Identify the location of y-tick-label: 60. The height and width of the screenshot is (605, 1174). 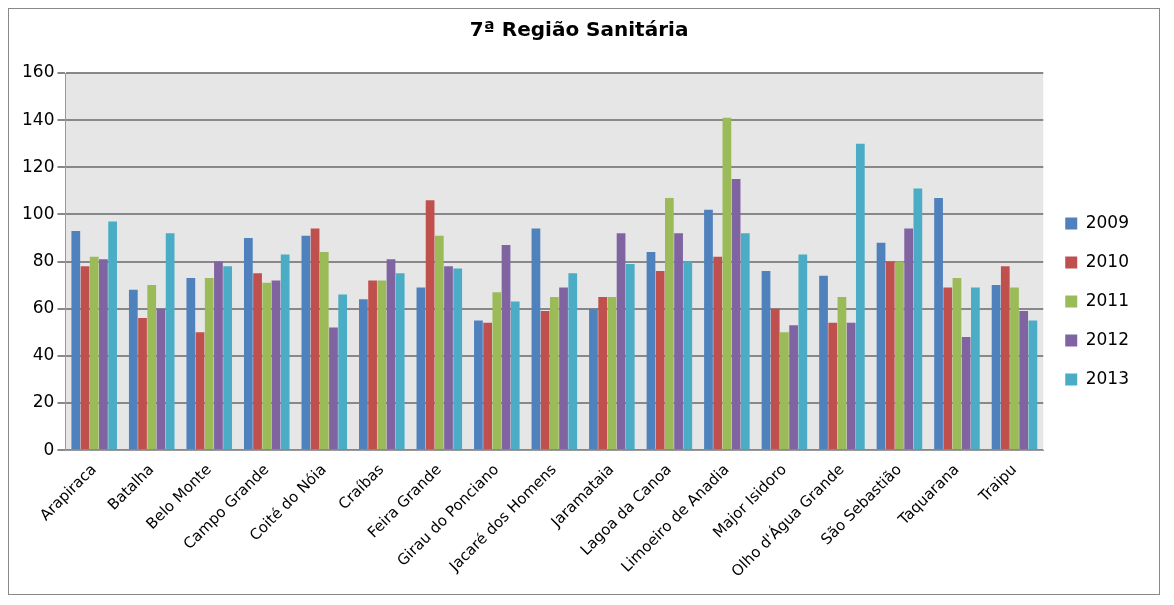
(43, 307).